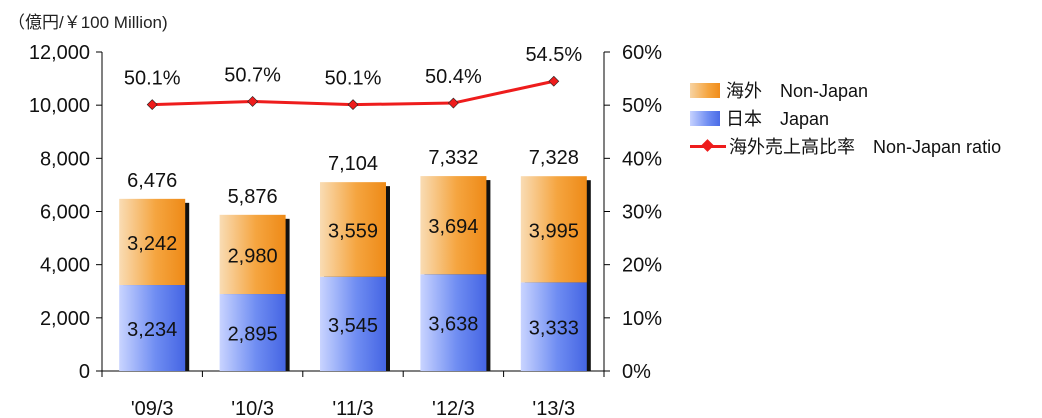 The image size is (1042, 418). What do you see at coordinates (778, 119) in the screenshot?
I see `legend-label-japan: 日本 Japan` at bounding box center [778, 119].